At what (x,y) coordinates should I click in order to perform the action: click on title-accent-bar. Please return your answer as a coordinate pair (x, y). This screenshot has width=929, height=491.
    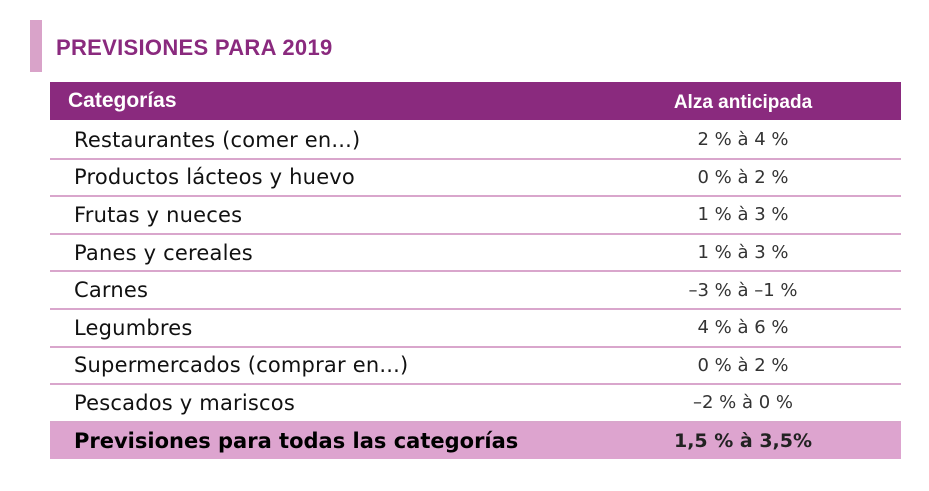
    Looking at the image, I should click on (36, 46).